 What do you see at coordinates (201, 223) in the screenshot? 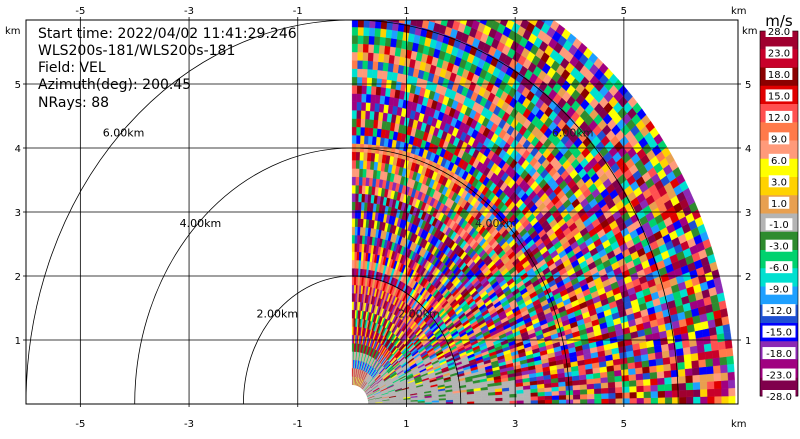
I see `range-ring-label-left: 4.00km` at bounding box center [201, 223].